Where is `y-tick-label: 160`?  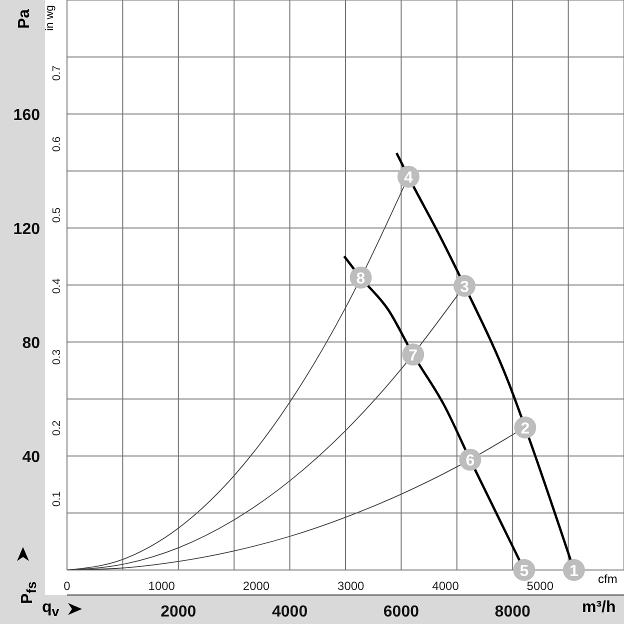
y-tick-label: 160 is located at coordinates (26, 115).